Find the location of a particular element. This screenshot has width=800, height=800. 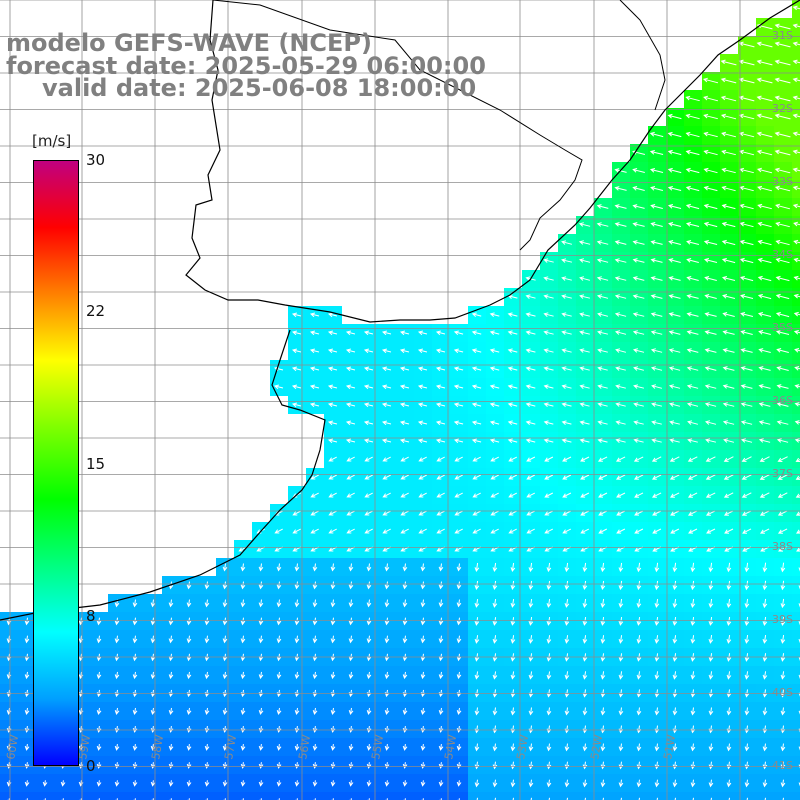

lat-label: 37S is located at coordinates (782, 473).